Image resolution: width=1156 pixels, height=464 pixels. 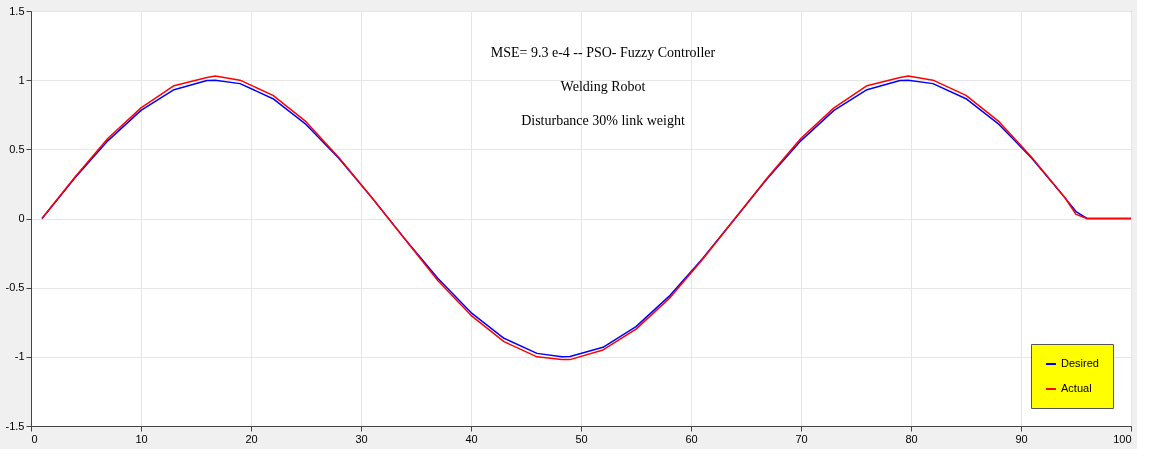 I want to click on y-tick-label: -0.5, so click(x=15, y=287).